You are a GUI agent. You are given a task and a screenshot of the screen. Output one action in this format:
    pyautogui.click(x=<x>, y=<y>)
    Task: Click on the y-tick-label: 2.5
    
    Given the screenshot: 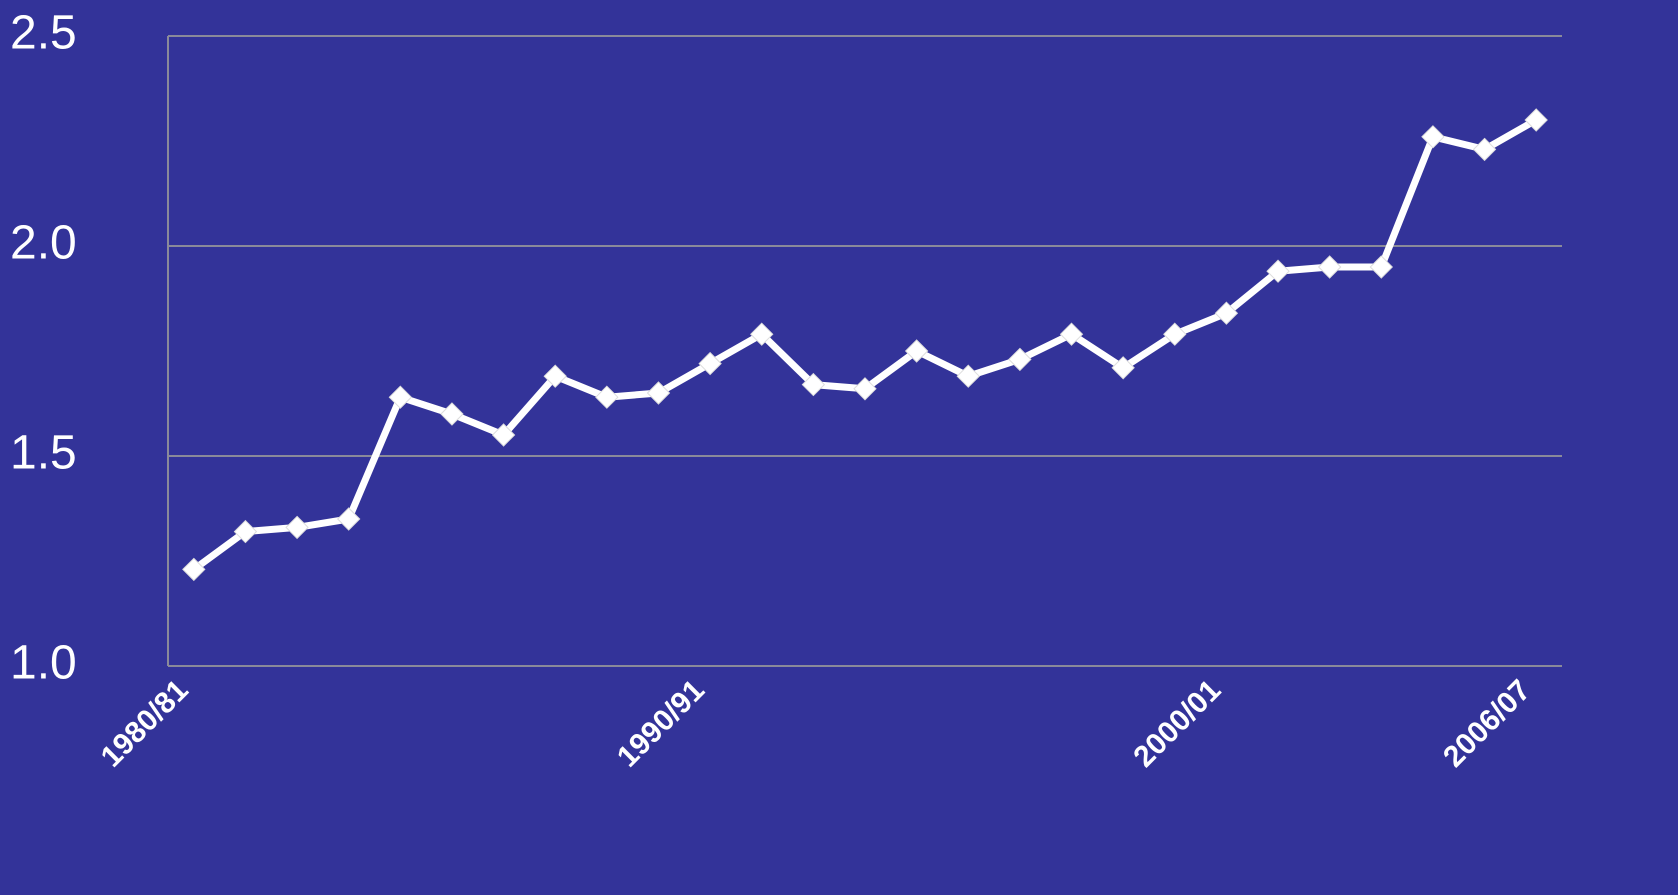 What is the action you would take?
    pyautogui.click(x=43, y=33)
    